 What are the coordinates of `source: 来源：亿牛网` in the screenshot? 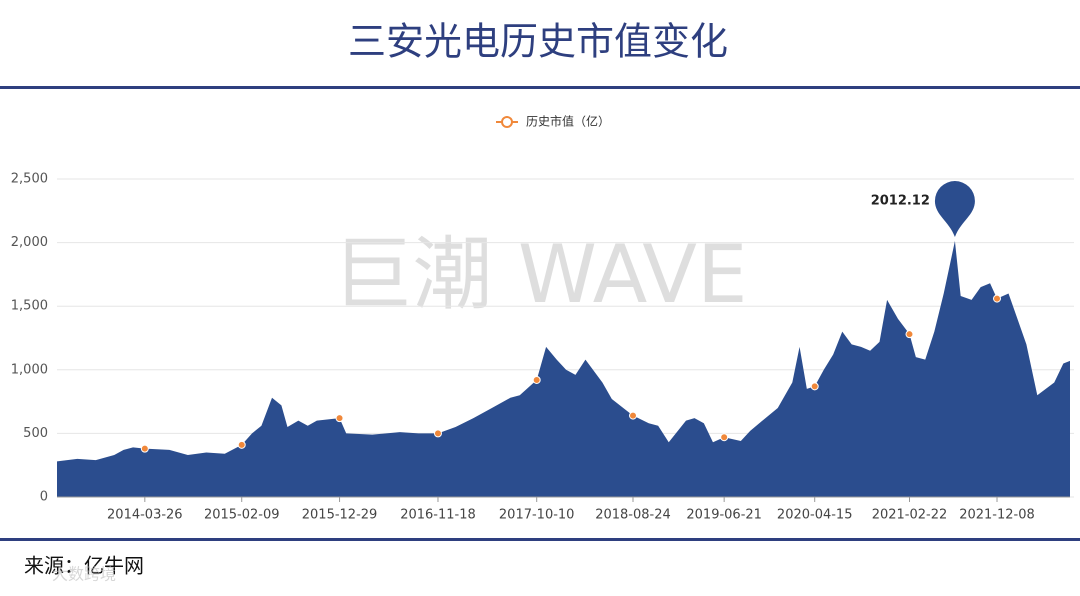 It's located at (84, 566).